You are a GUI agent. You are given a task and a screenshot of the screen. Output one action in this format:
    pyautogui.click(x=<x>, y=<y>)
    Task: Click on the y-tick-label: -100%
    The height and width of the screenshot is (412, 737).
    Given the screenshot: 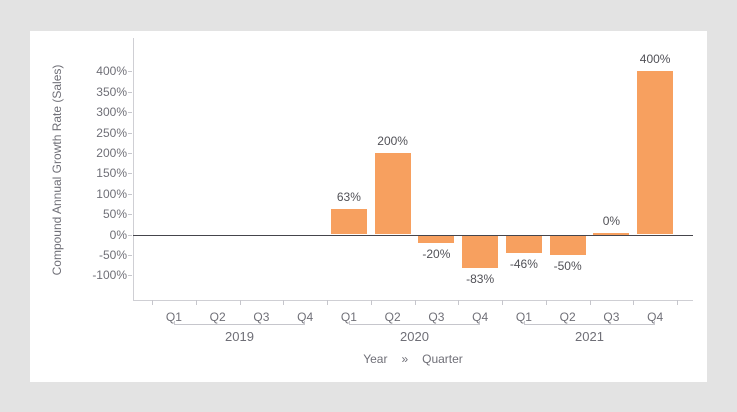 What is the action you would take?
    pyautogui.click(x=109, y=275)
    